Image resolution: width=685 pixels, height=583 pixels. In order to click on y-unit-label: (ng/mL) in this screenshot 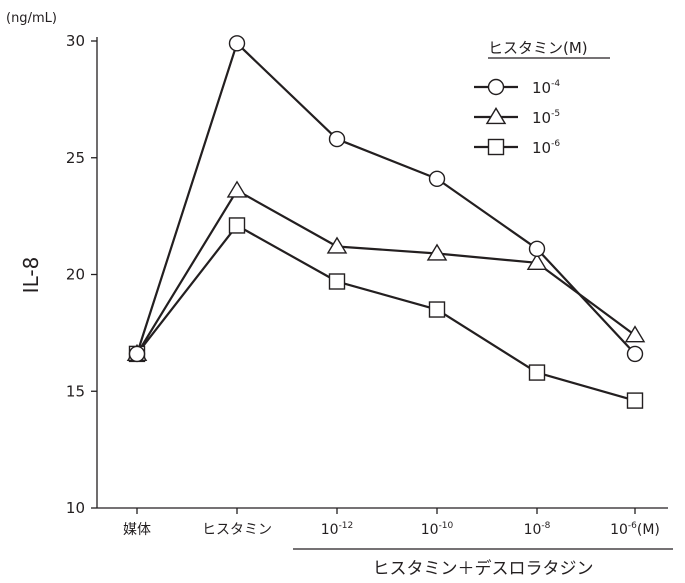, I will do `click(31, 18)`.